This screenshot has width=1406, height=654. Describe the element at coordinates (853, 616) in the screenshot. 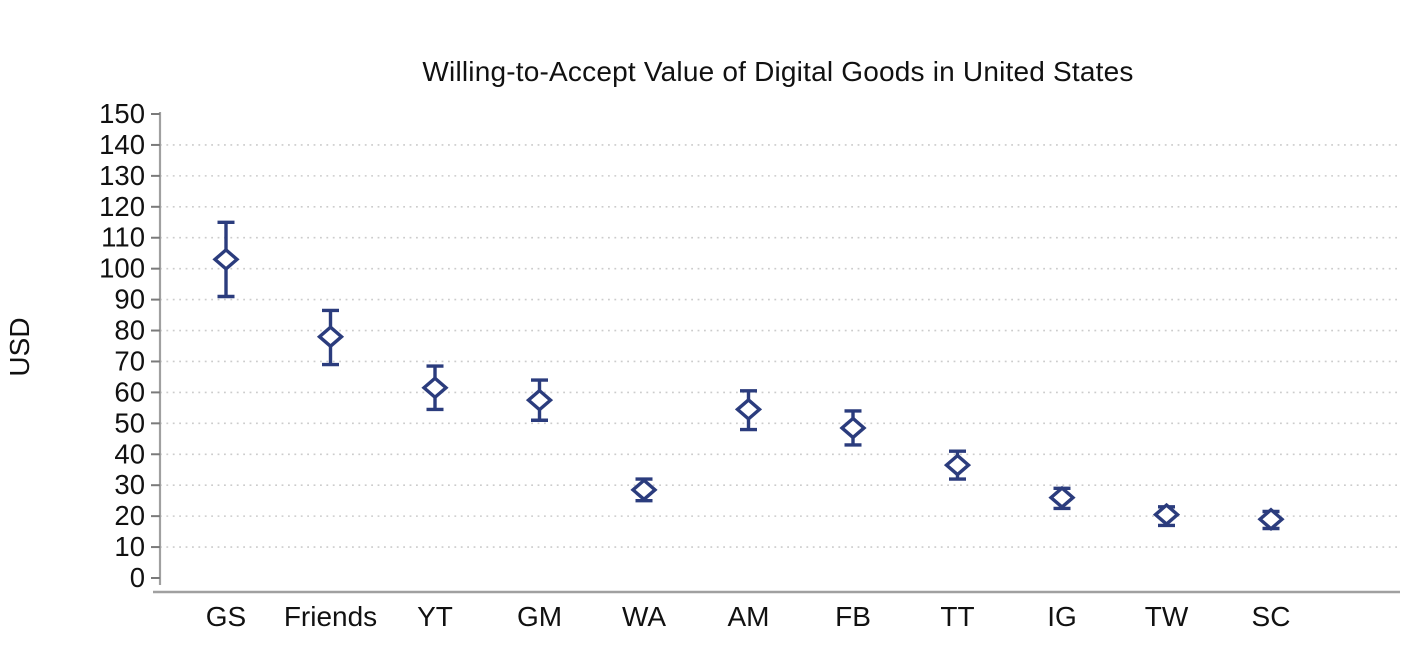

I see `x-category-label-FB: FB` at that location.